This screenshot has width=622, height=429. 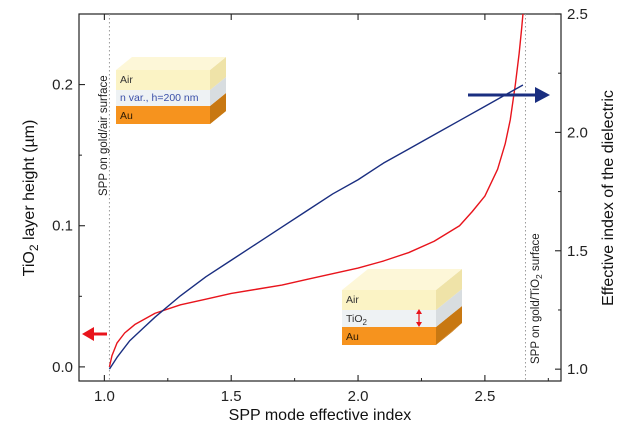 I want to click on inset-layer-stack-tio2: Air TiO2 Au, so click(x=402, y=307).